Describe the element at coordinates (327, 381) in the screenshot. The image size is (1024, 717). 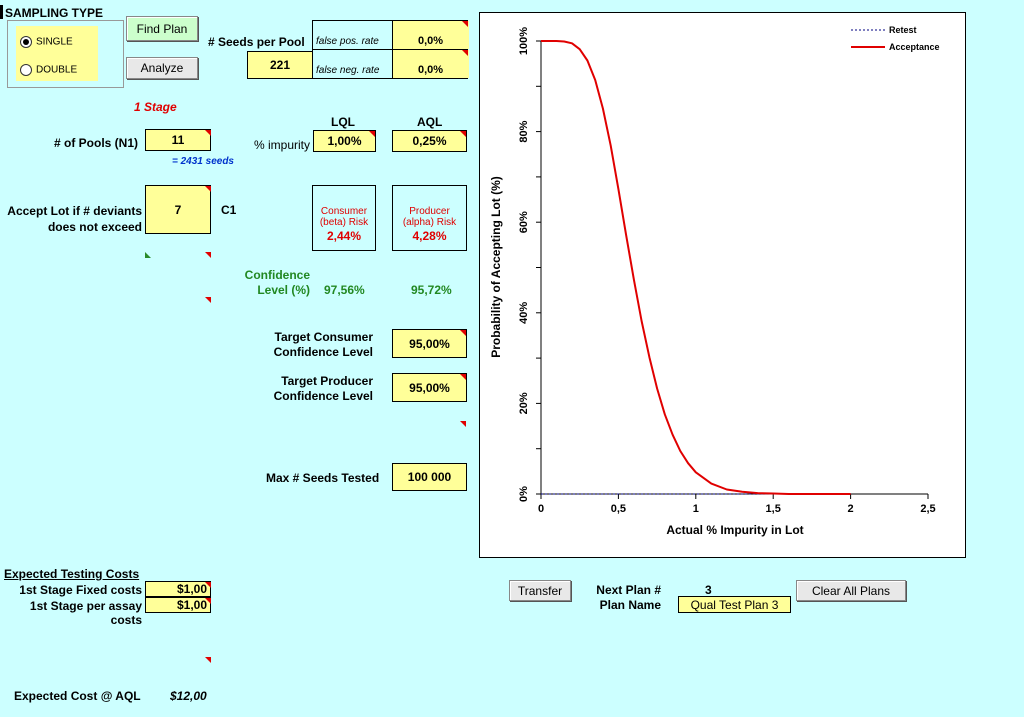
I see `target-producer-line1: Target Producer` at that location.